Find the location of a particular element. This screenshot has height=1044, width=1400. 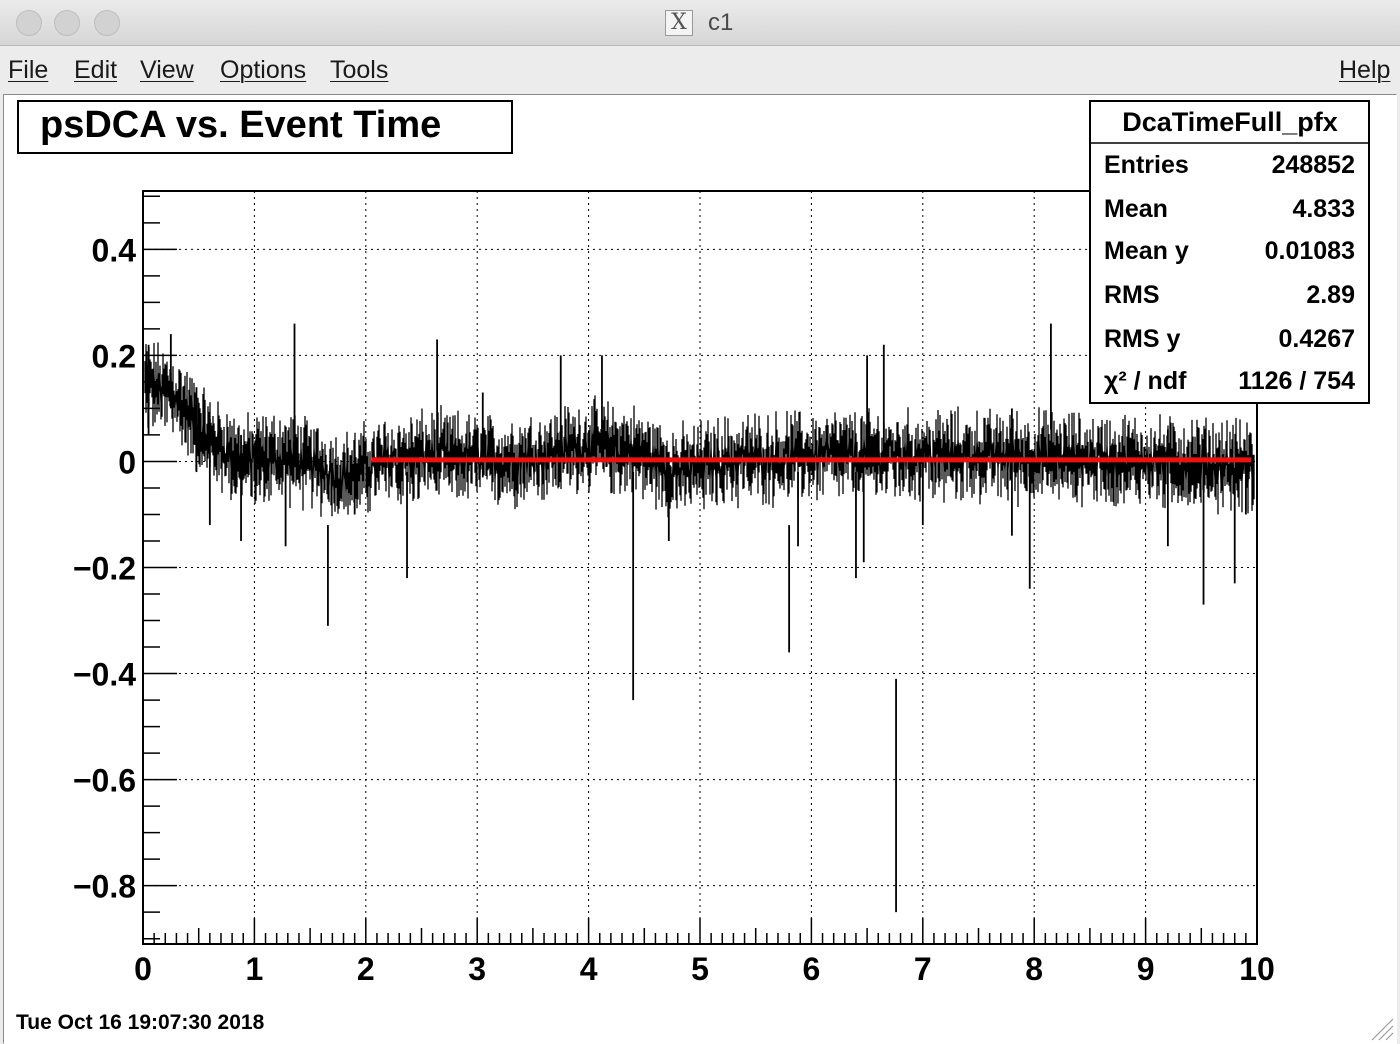

profile-bins is located at coordinates (699, 430).